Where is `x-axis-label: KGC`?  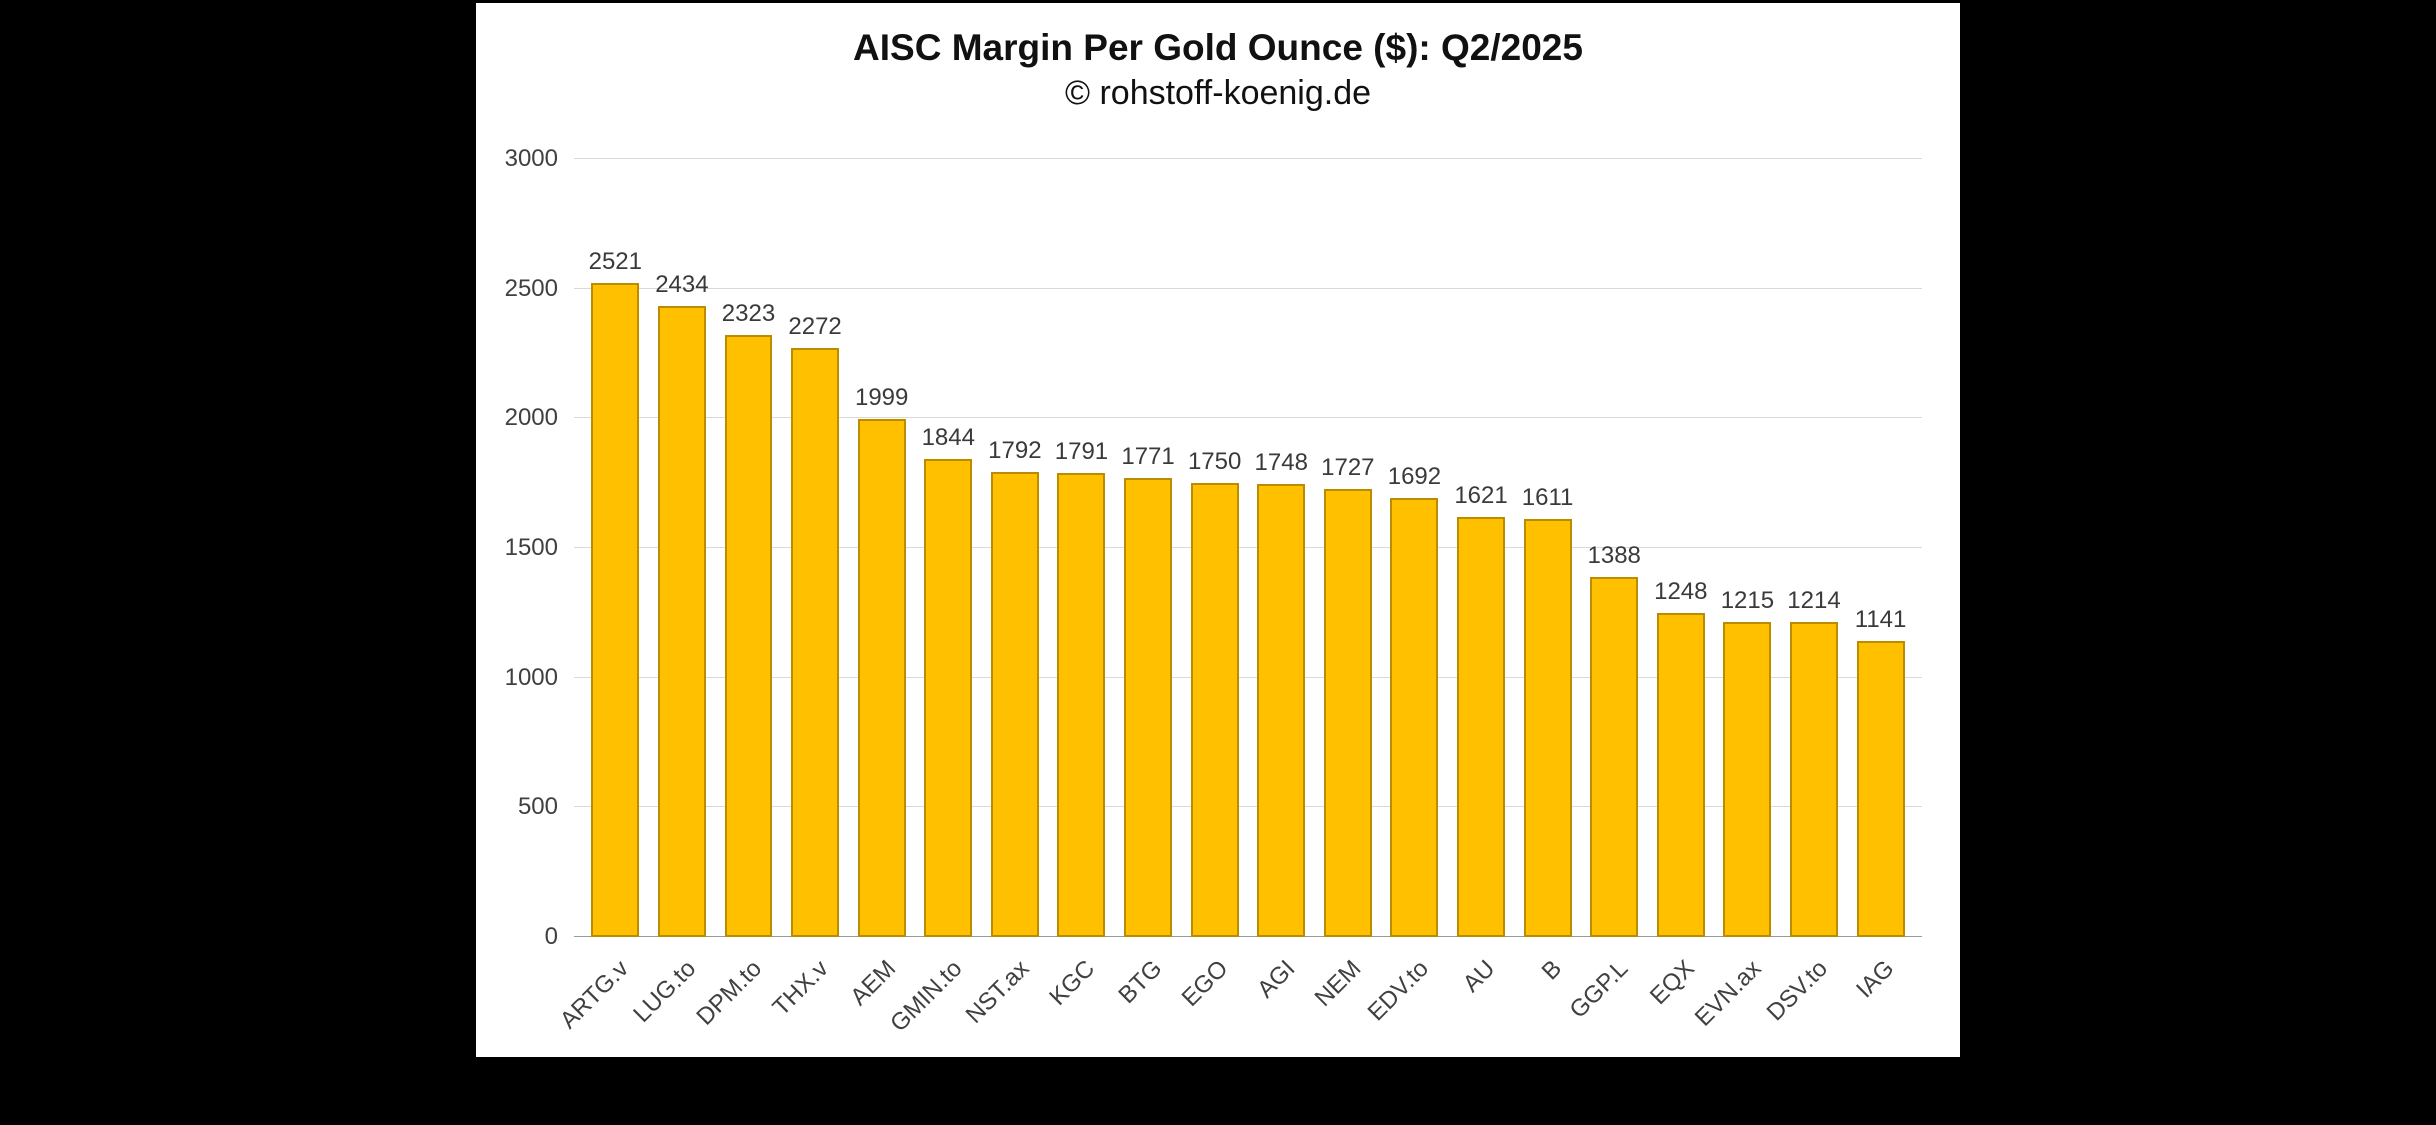 x-axis-label: KGC is located at coordinates (1072, 983).